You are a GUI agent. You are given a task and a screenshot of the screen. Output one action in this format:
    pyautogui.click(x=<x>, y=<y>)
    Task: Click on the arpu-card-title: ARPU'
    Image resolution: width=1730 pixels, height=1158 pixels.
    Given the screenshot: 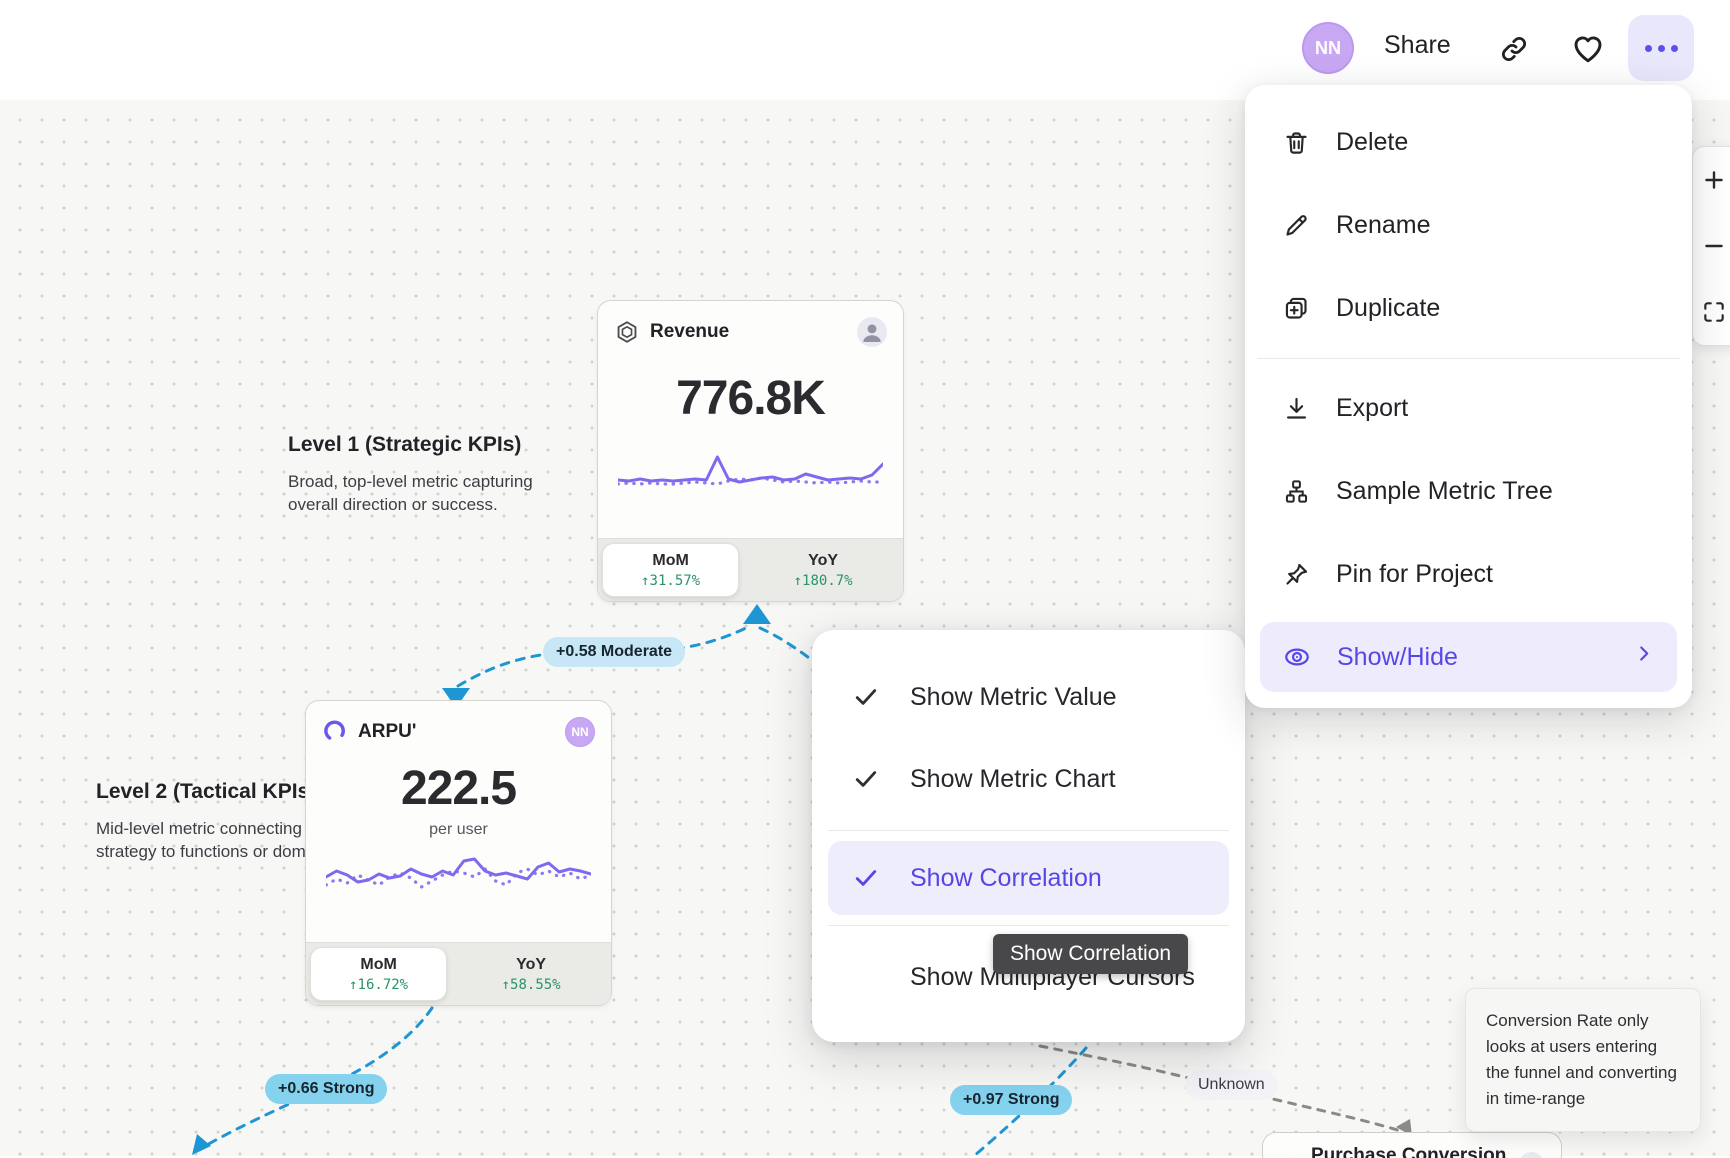 What is the action you would take?
    pyautogui.click(x=387, y=731)
    